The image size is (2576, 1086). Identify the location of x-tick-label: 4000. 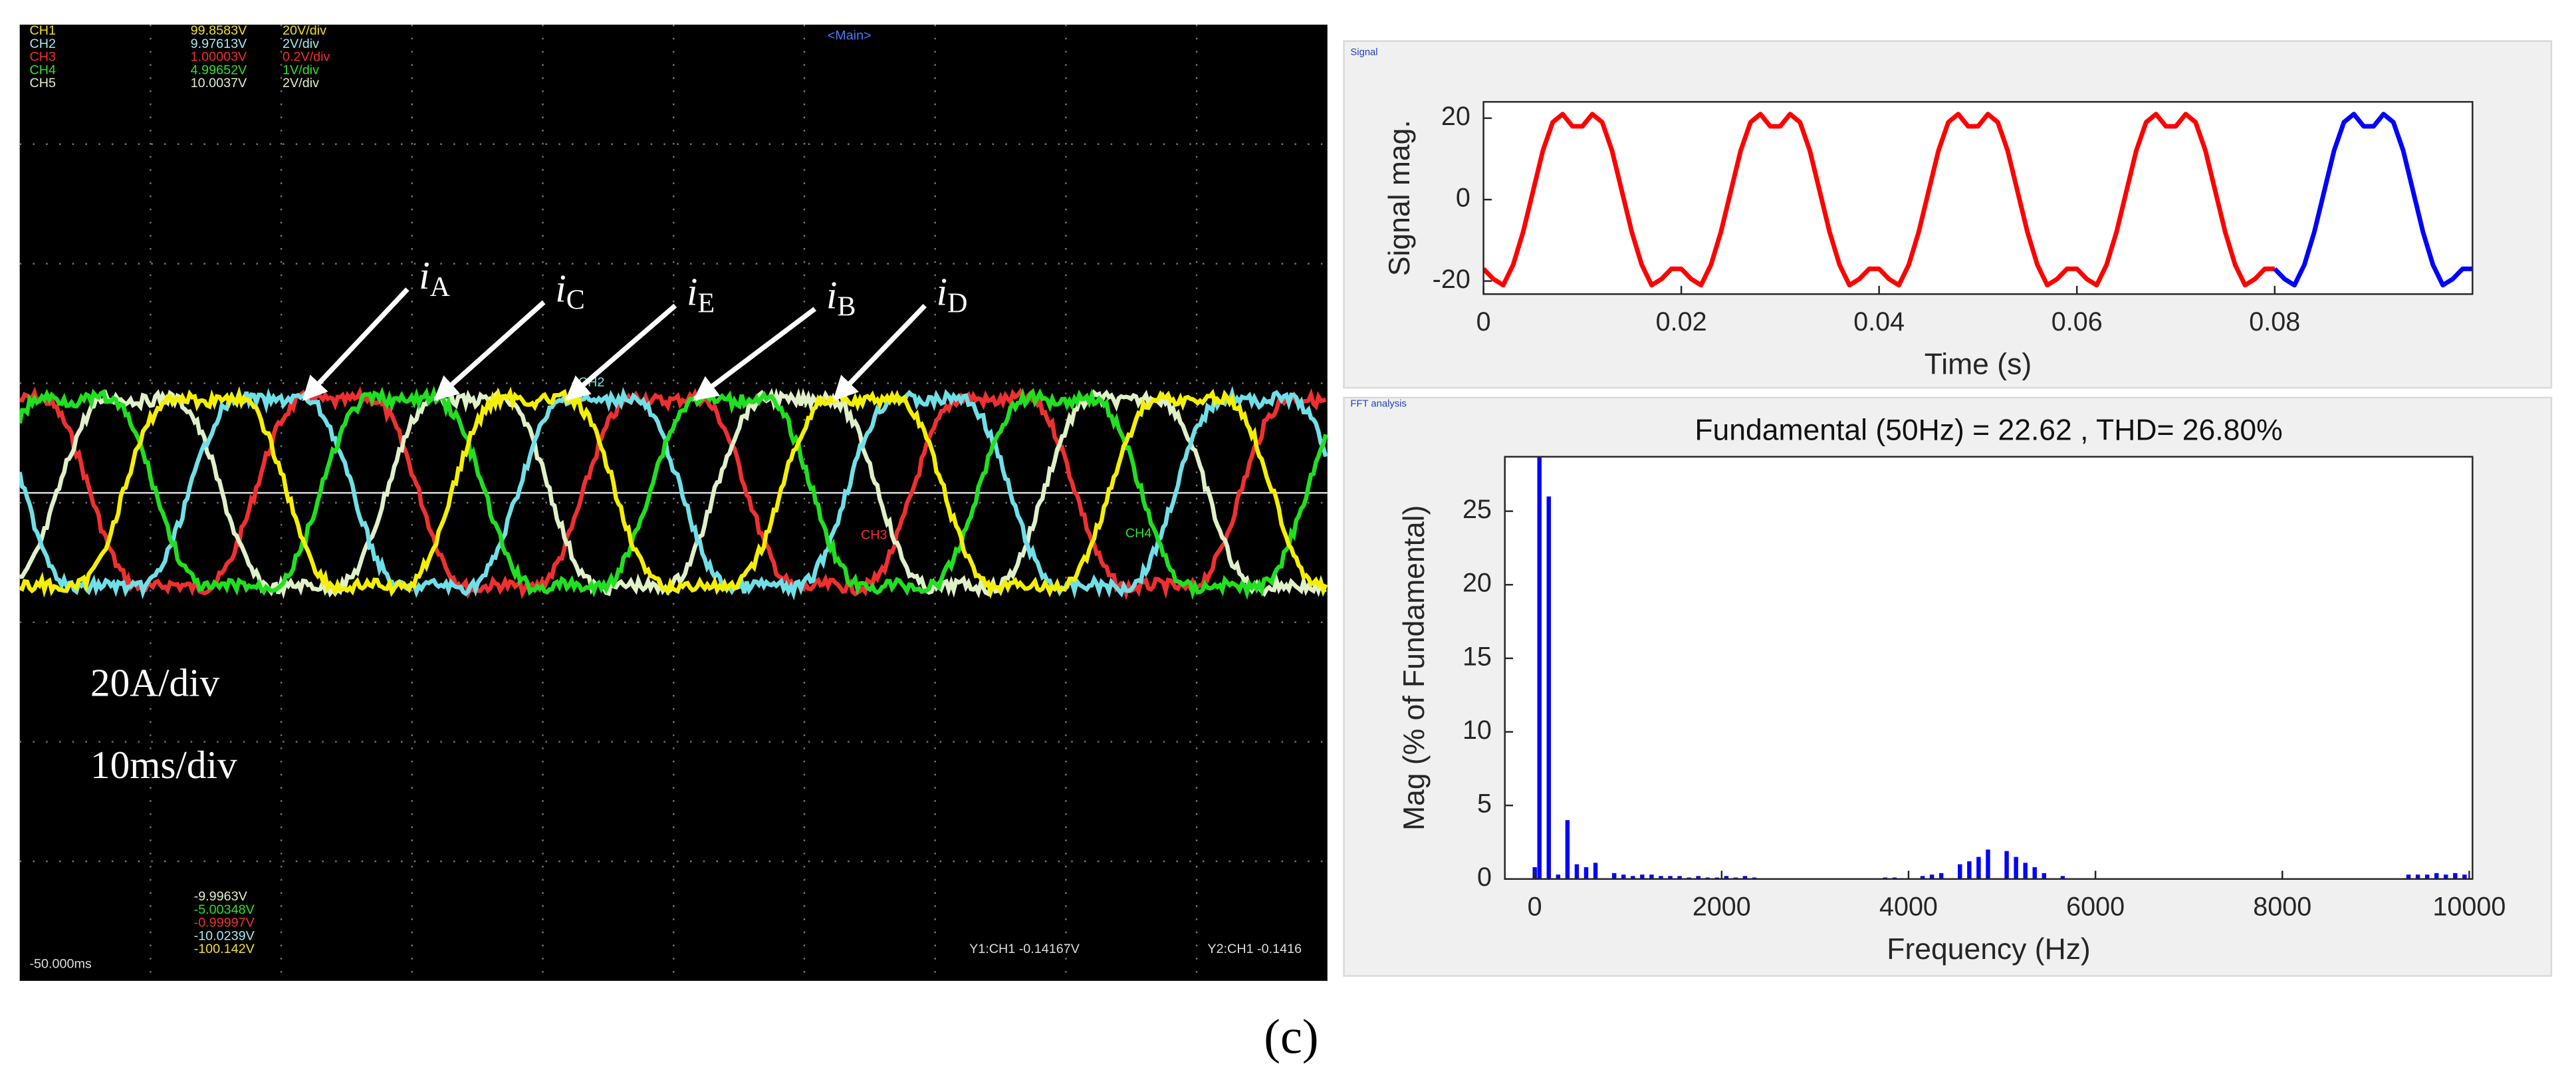
(1908, 907).